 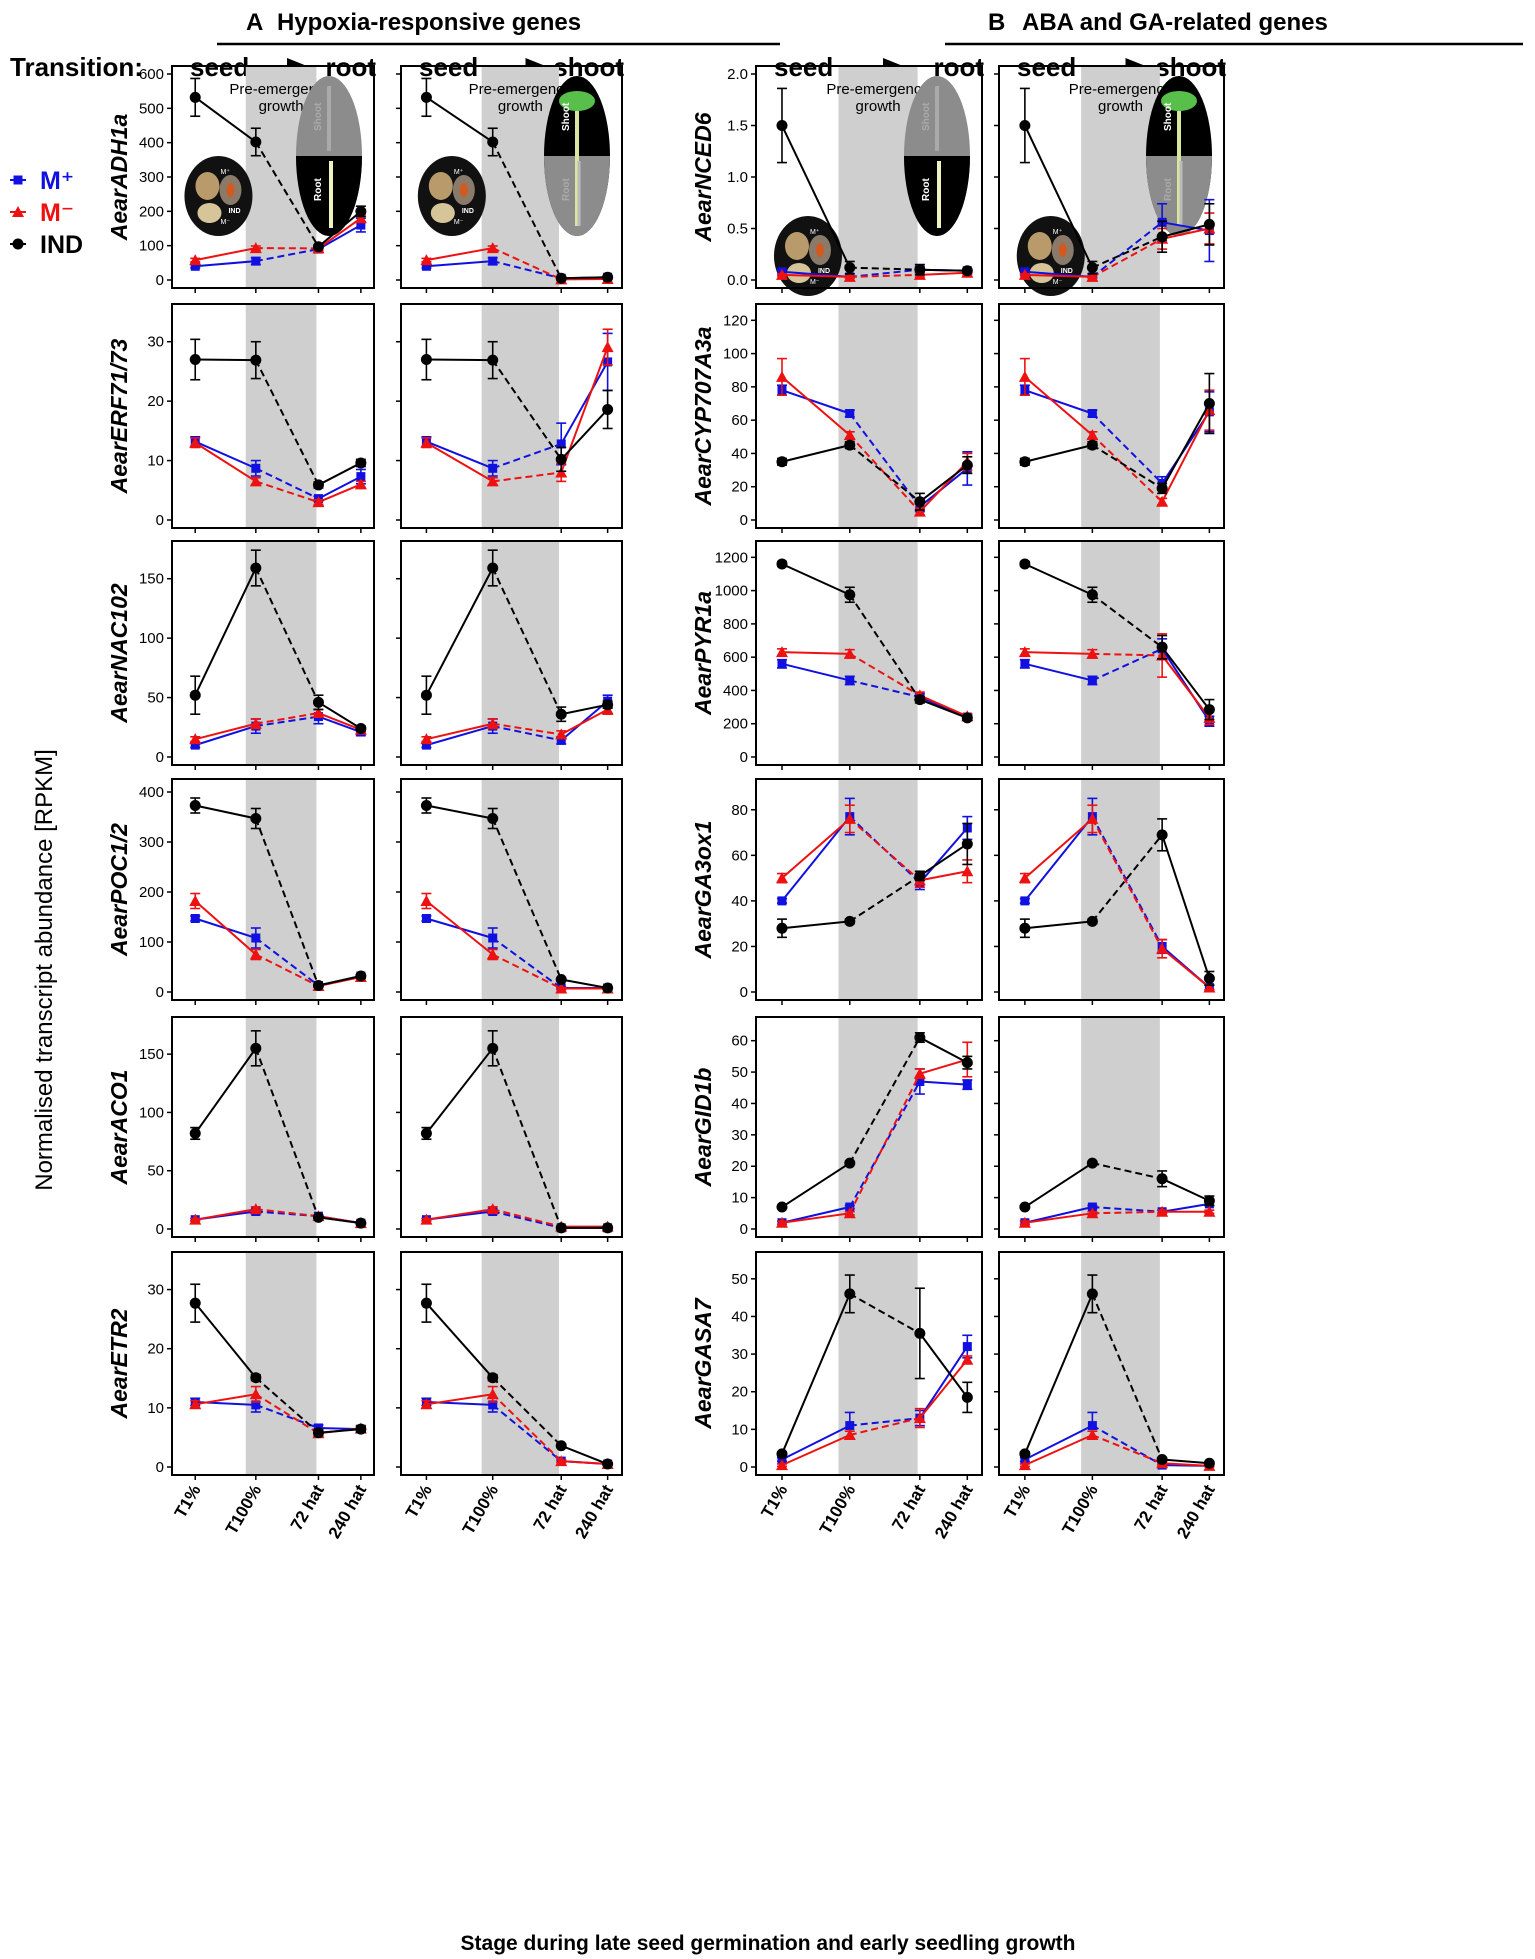 What do you see at coordinates (996, 22) in the screenshot?
I see `section-b-letter: B` at bounding box center [996, 22].